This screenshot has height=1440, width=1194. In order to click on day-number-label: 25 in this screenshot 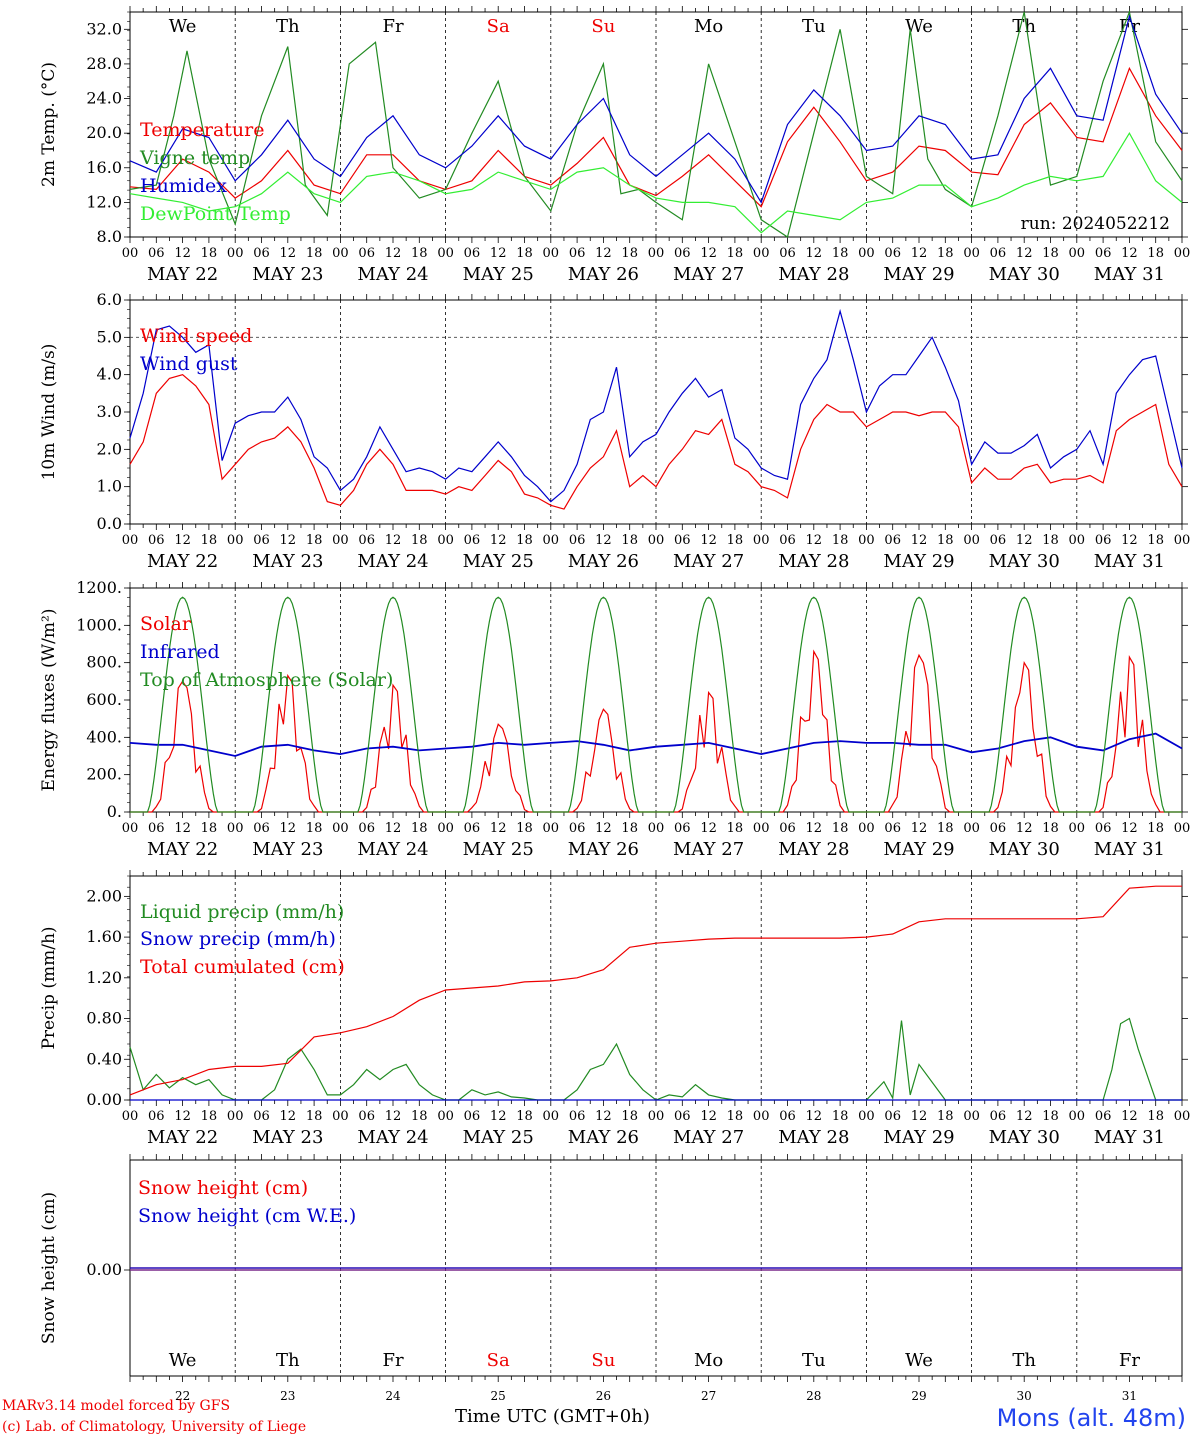, I will do `click(498, 1396)`.